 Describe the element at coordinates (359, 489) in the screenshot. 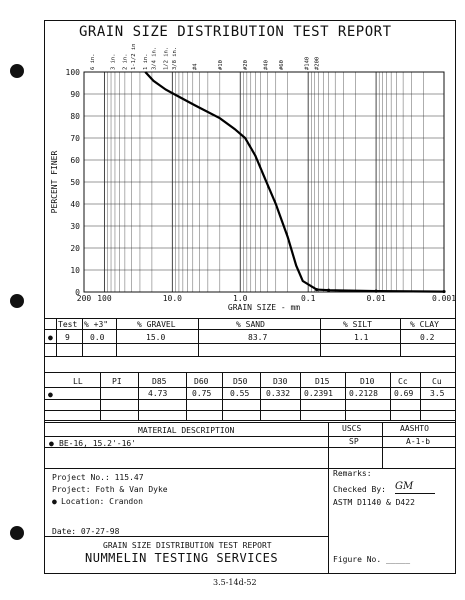

I see `checked-by-label: Checked By:` at that location.